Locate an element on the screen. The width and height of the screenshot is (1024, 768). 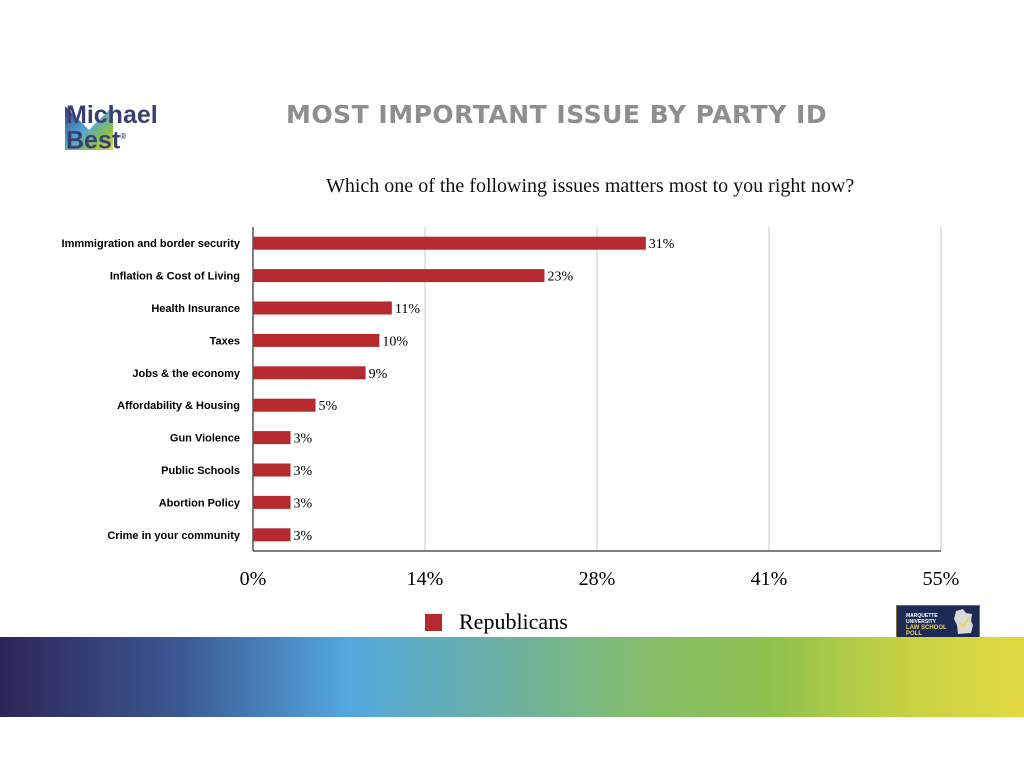
x-tick-label: 41% is located at coordinates (769, 579).